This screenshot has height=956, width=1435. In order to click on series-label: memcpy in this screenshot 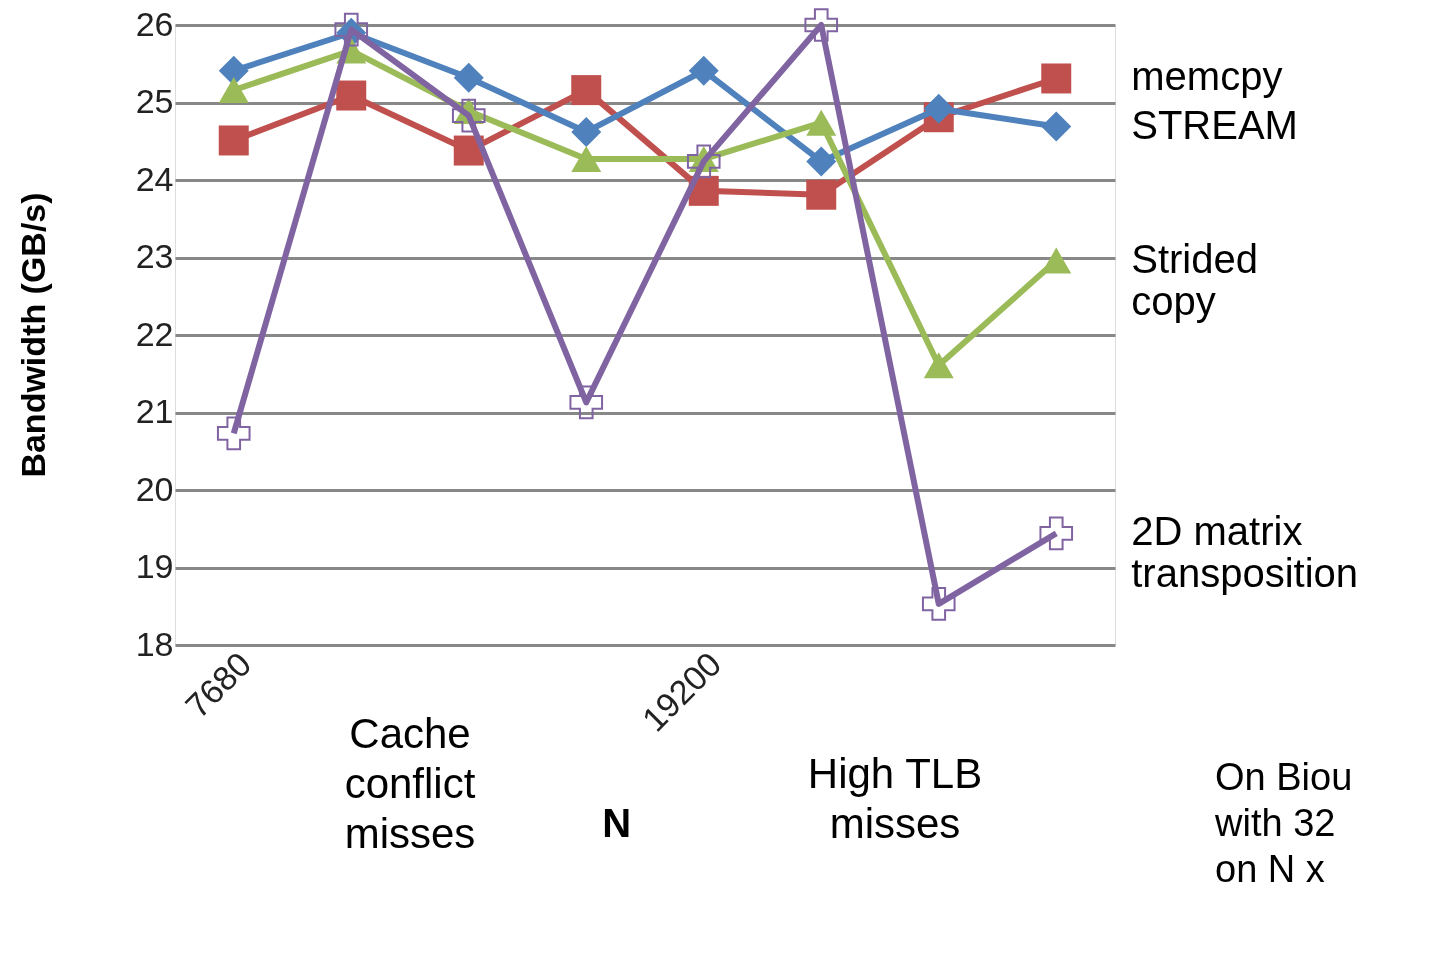, I will do `click(1207, 76)`.